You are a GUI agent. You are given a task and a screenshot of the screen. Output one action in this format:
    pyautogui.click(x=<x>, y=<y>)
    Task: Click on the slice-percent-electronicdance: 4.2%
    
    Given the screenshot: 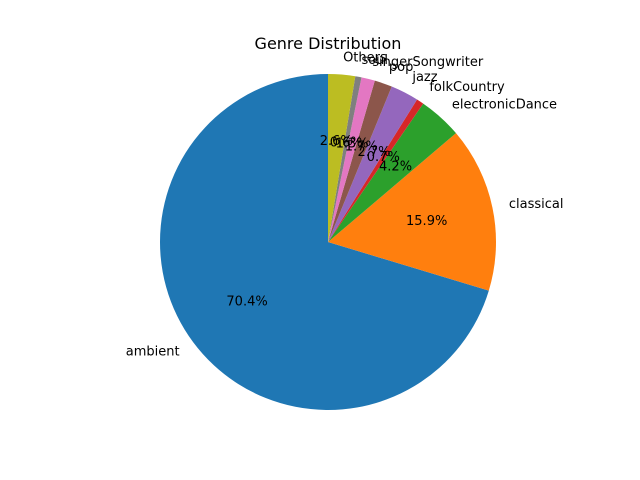 What is the action you would take?
    pyautogui.click(x=395, y=167)
    